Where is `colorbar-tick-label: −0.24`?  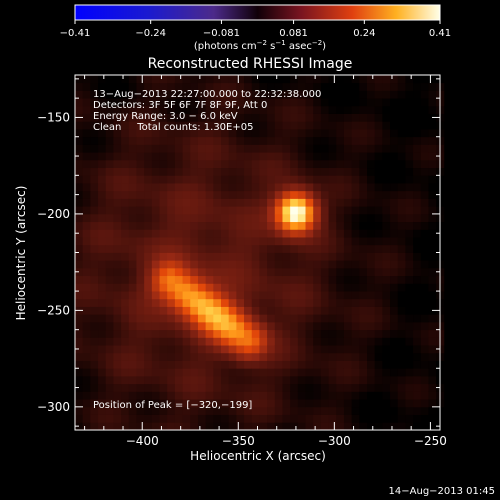
colorbar-tick-label: −0.24 is located at coordinates (150, 33).